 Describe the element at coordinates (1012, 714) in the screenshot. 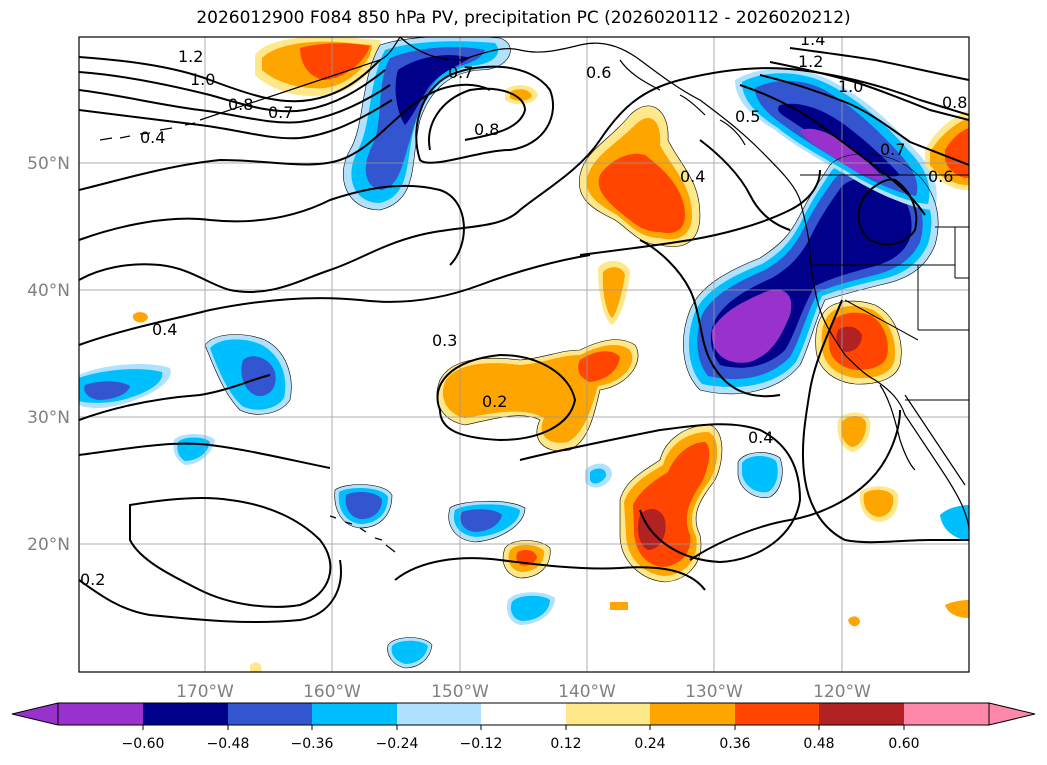

I see `colorbar-extend-high` at that location.